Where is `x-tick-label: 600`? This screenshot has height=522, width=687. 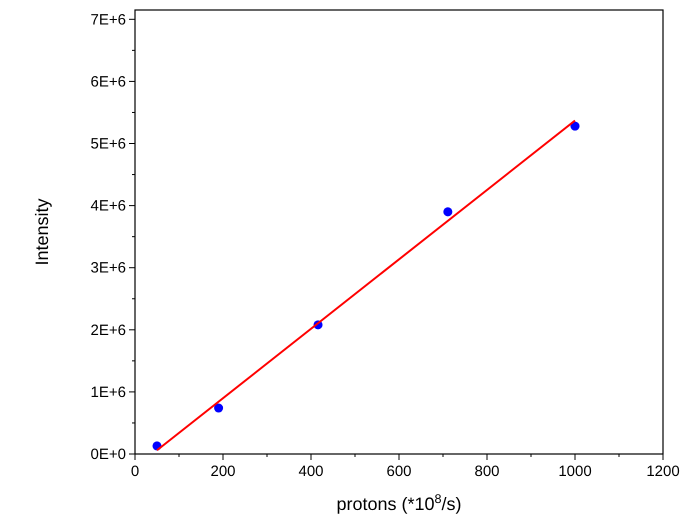
x-tick-label: 600 is located at coordinates (399, 471).